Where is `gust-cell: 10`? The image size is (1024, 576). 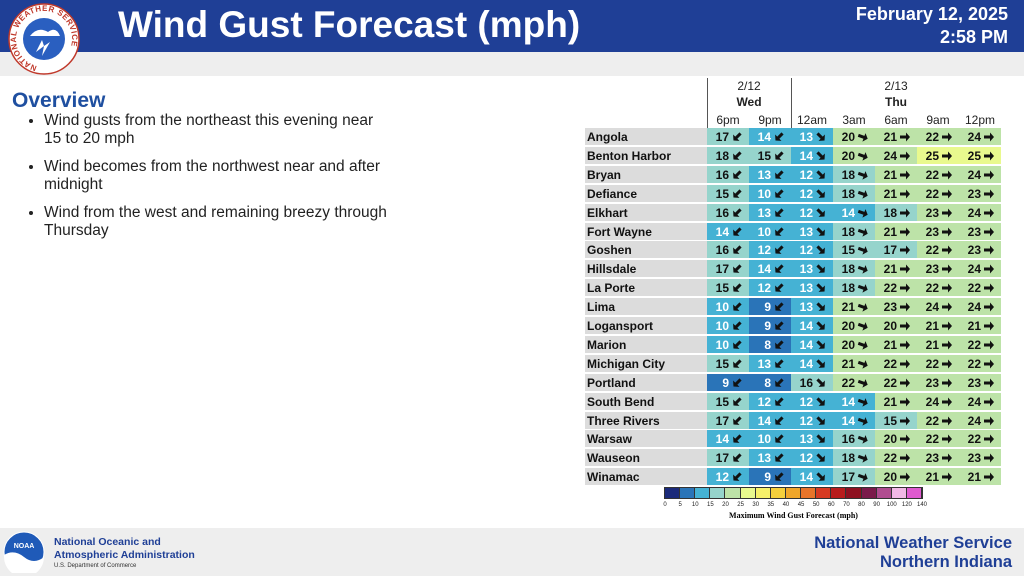
gust-cell: 10 is located at coordinates (770, 193).